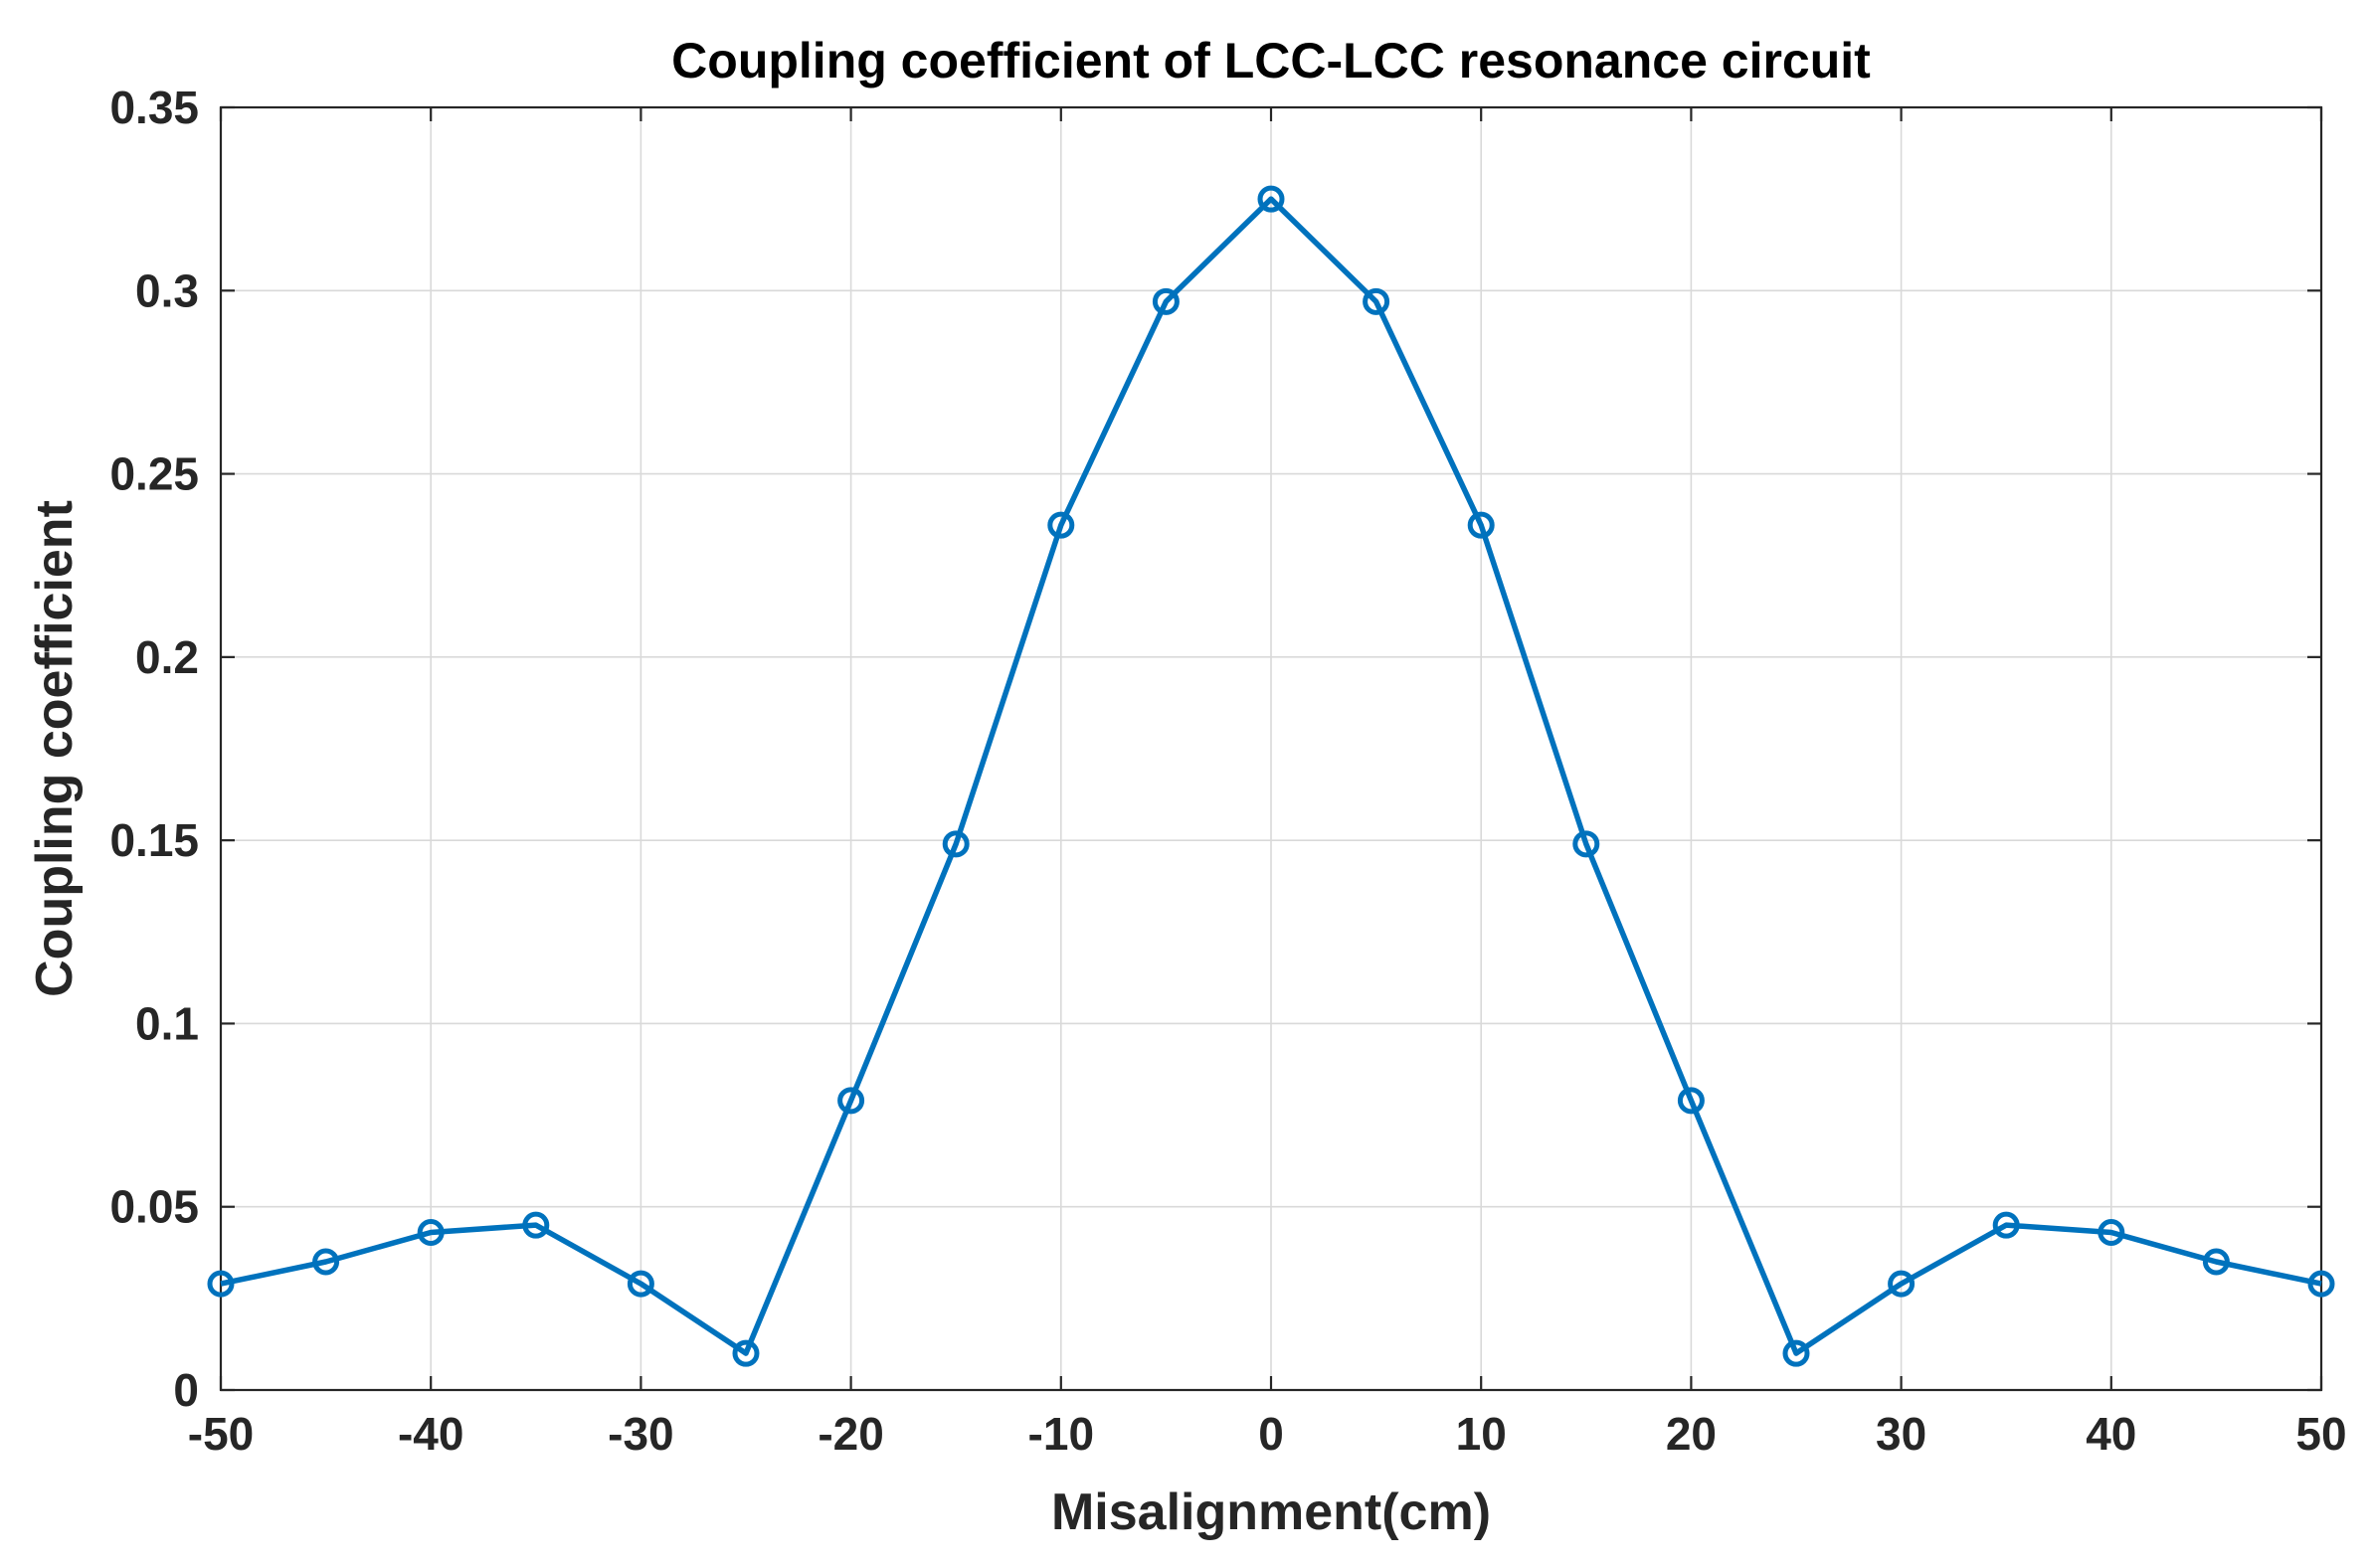 The image size is (2373, 1568). What do you see at coordinates (1901, 1434) in the screenshot?
I see `x-tick-label: 30` at bounding box center [1901, 1434].